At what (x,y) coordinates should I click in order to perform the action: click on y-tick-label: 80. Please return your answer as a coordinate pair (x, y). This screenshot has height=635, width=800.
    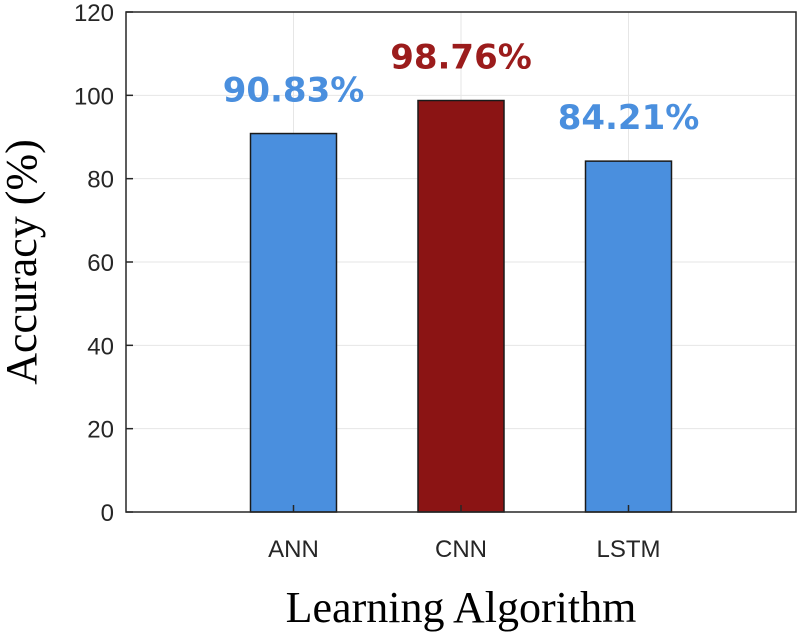
    Looking at the image, I should click on (100, 180).